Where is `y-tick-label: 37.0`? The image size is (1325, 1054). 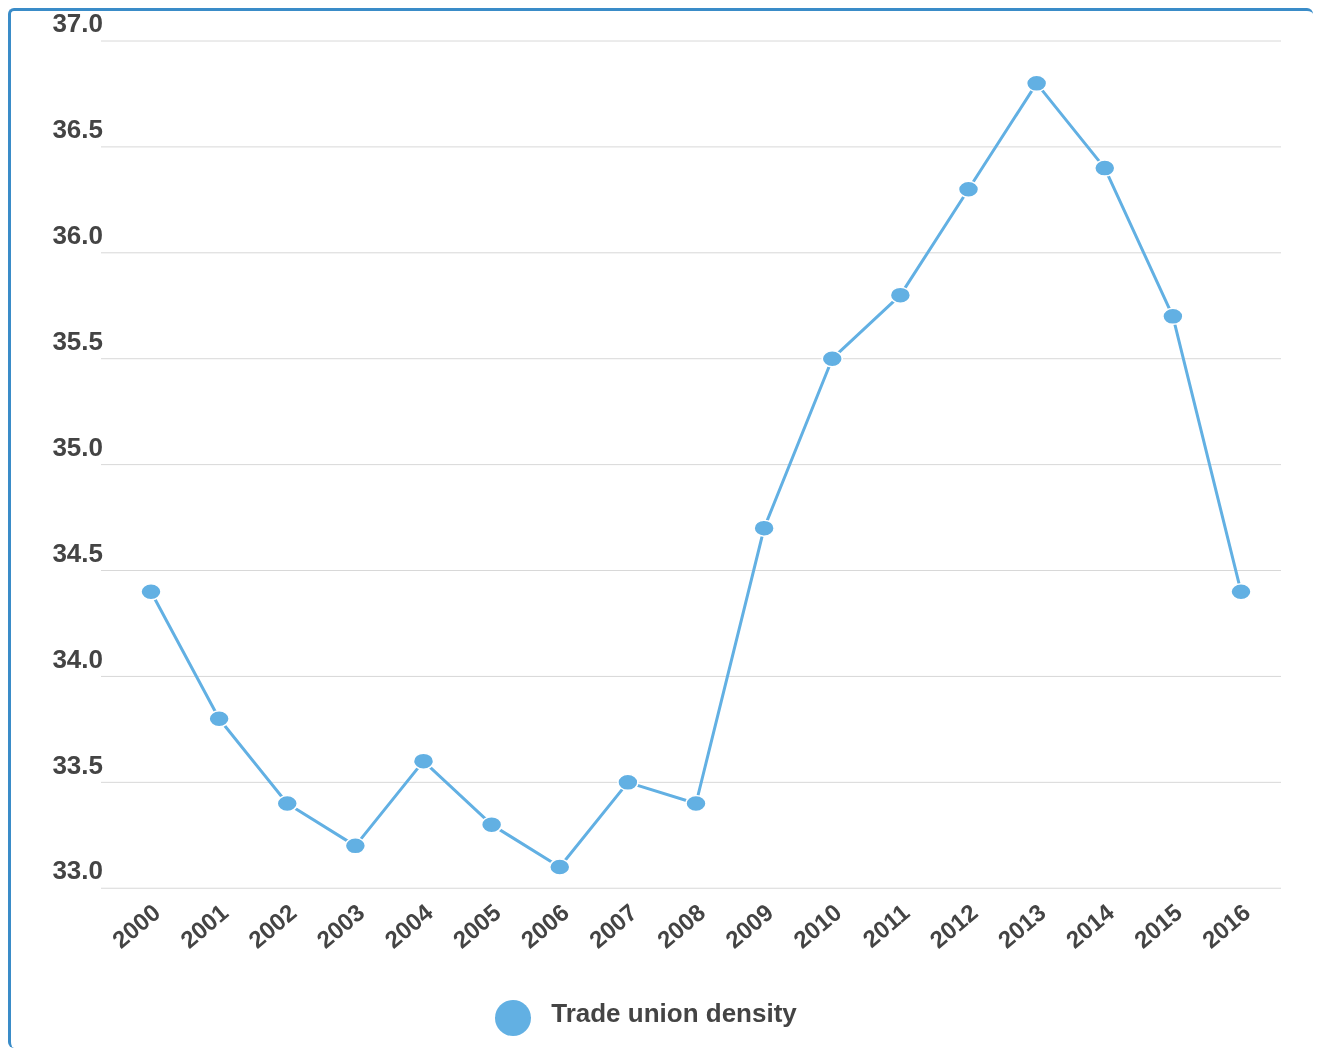
y-tick-label: 37.0 is located at coordinates (77, 23).